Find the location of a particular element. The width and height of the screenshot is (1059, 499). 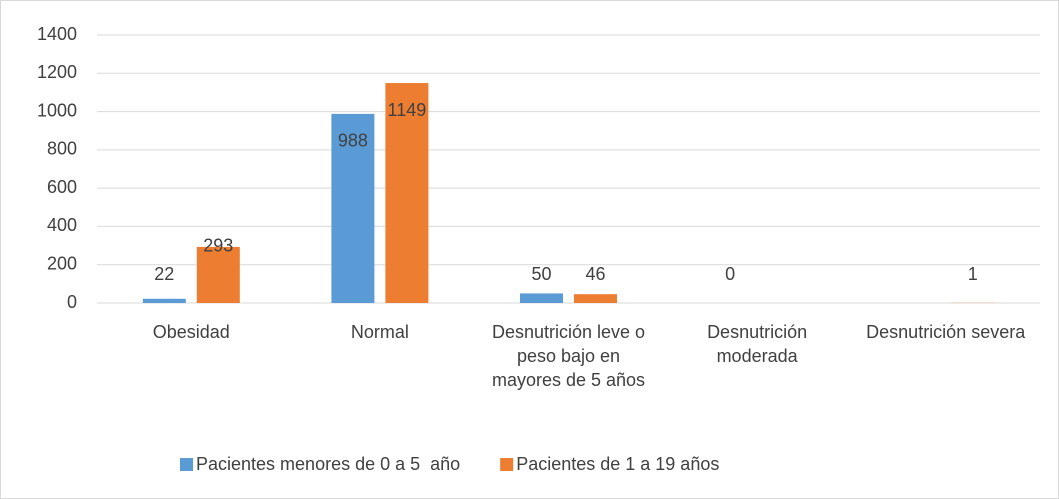

data-label: 1149 is located at coordinates (407, 110).